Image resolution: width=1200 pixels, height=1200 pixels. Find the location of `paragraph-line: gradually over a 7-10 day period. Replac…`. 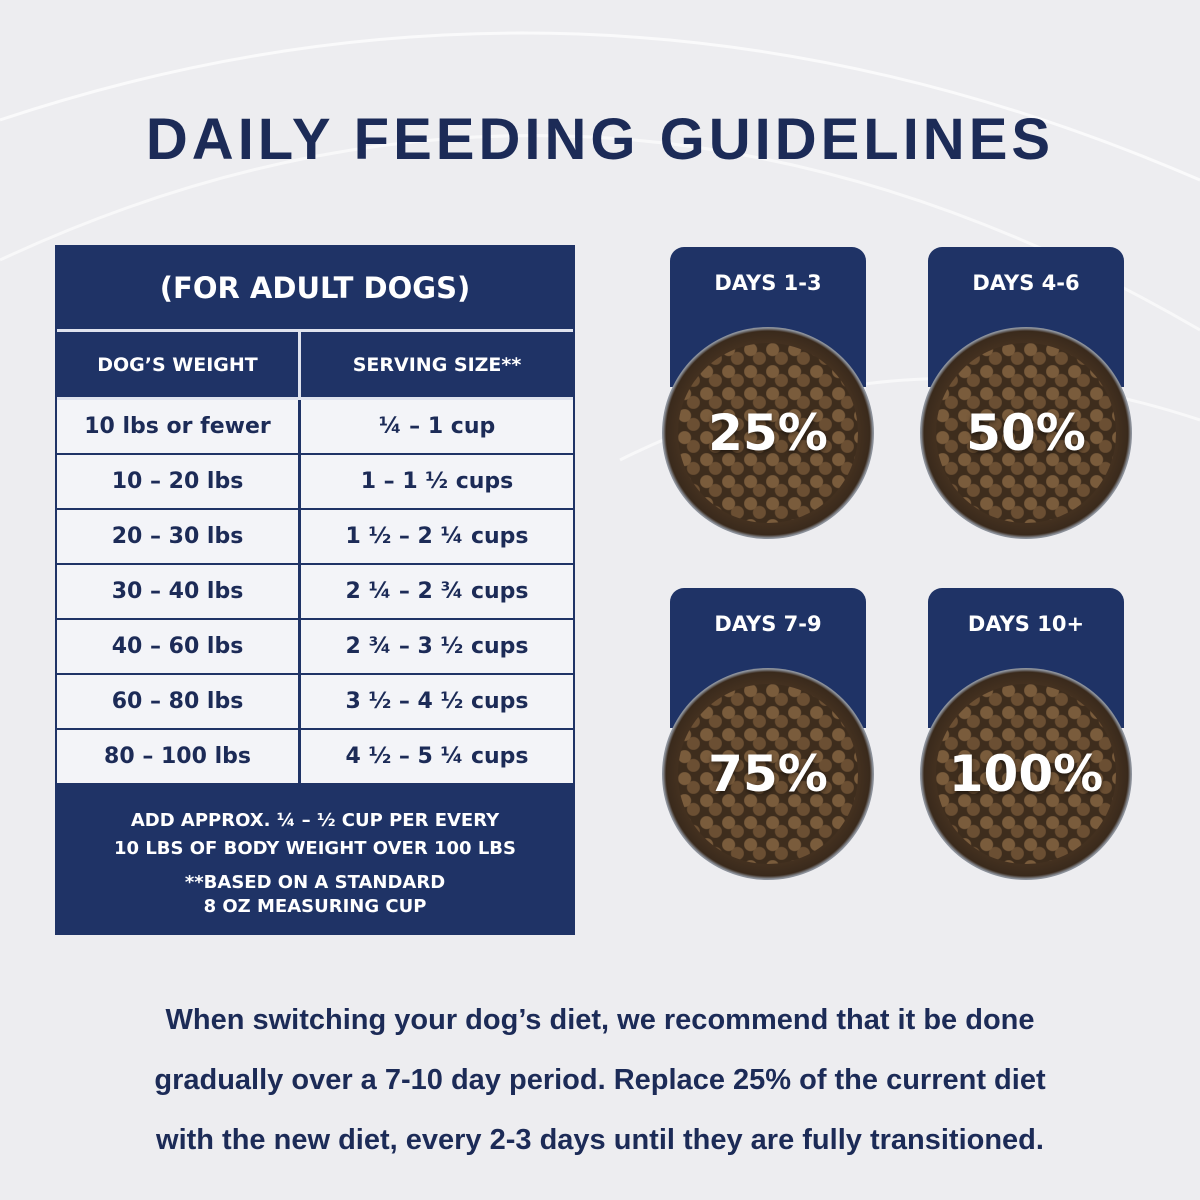

paragraph-line: gradually over a 7-10 day period. Replac… is located at coordinates (600, 1080).